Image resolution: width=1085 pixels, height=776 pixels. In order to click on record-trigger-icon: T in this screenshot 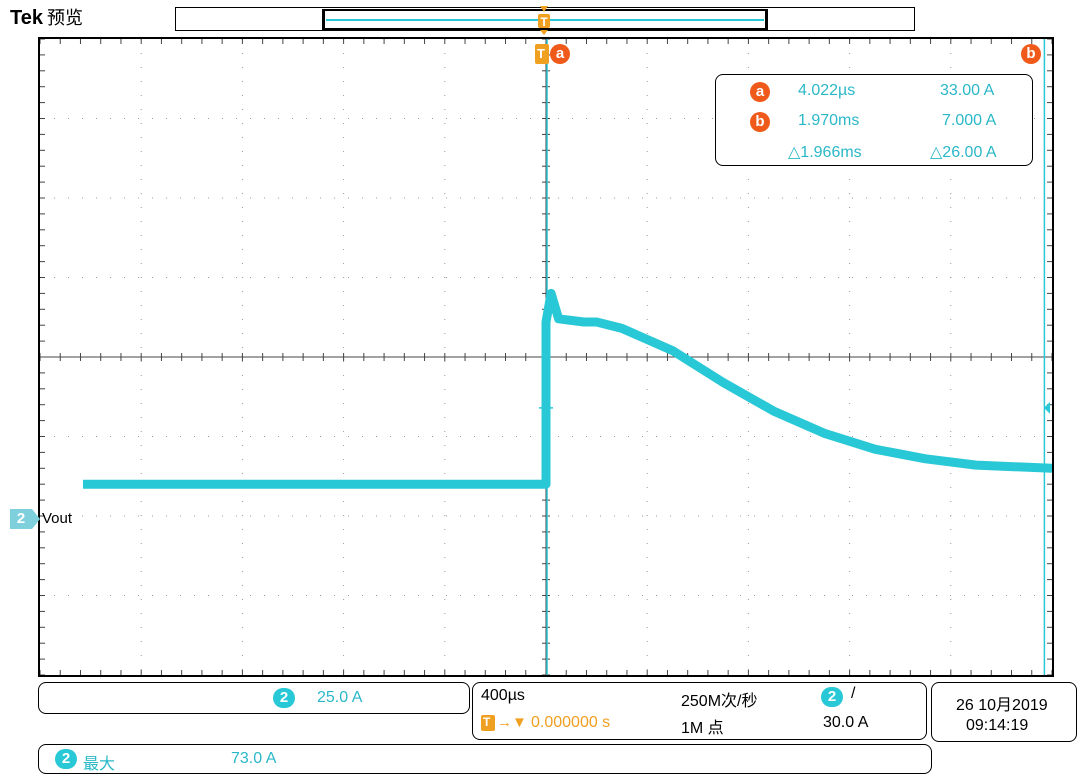, I will do `click(544, 20)`.